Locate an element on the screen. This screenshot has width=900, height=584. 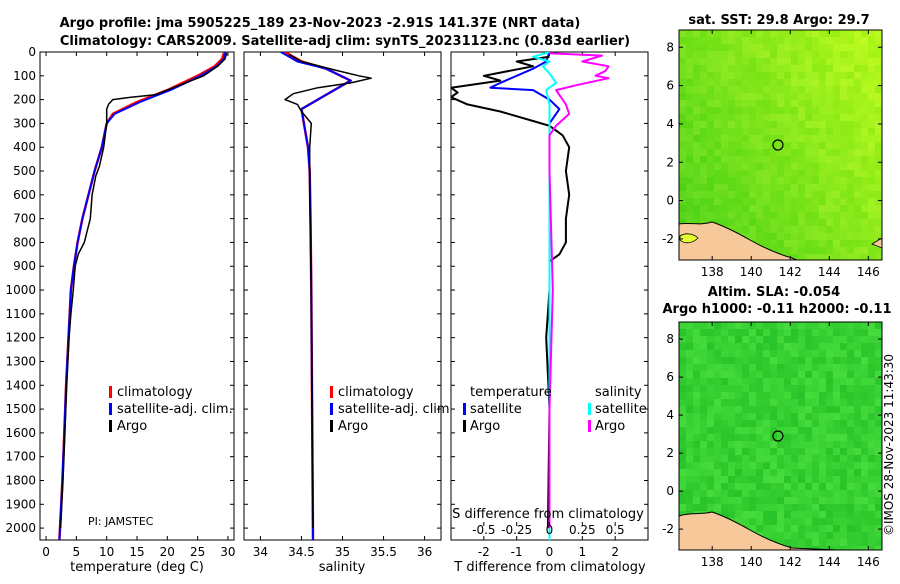
lat-tick-label: 4 is located at coordinates (670, 415).